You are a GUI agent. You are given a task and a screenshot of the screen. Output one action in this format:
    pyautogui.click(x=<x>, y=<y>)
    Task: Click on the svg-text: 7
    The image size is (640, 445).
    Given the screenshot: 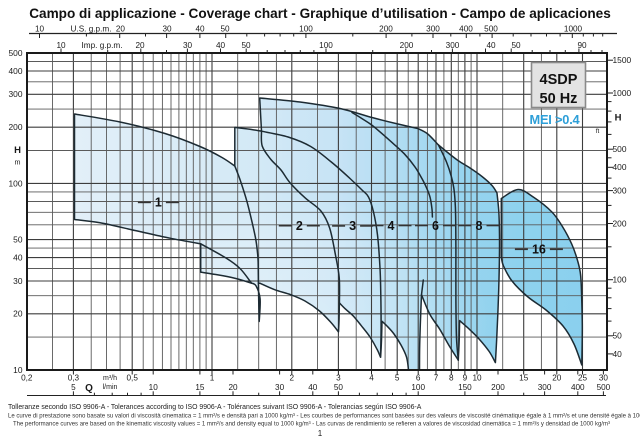 What is the action you would take?
    pyautogui.click(x=436, y=378)
    